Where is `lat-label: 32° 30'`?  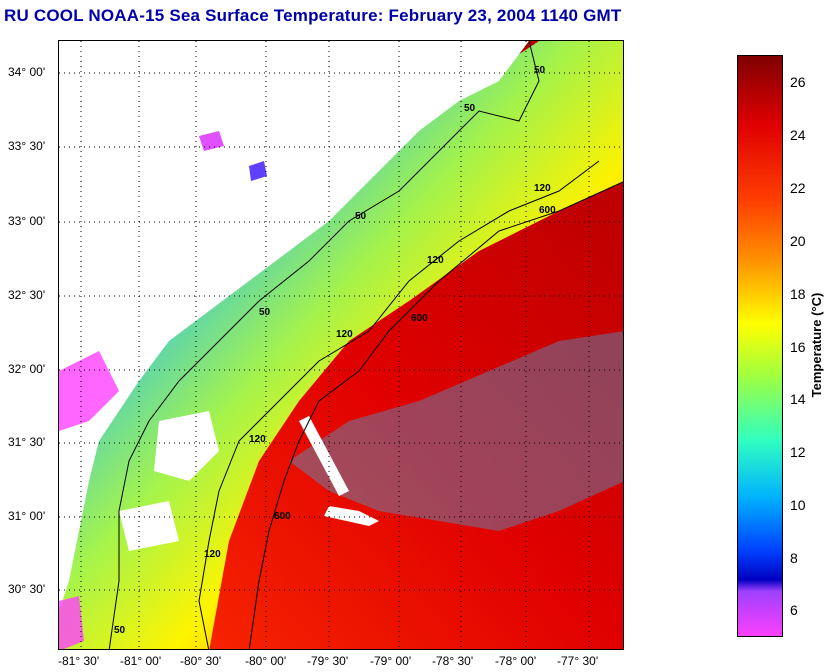 lat-label: 32° 30' is located at coordinates (27, 295).